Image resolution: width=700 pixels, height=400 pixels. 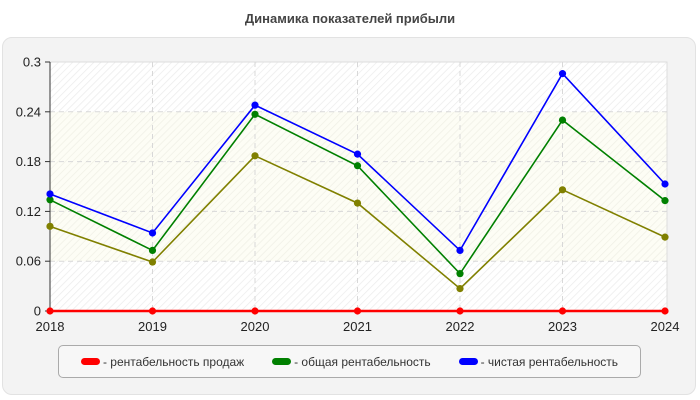 I want to click on x-tick-label: 2022, so click(x=460, y=326).